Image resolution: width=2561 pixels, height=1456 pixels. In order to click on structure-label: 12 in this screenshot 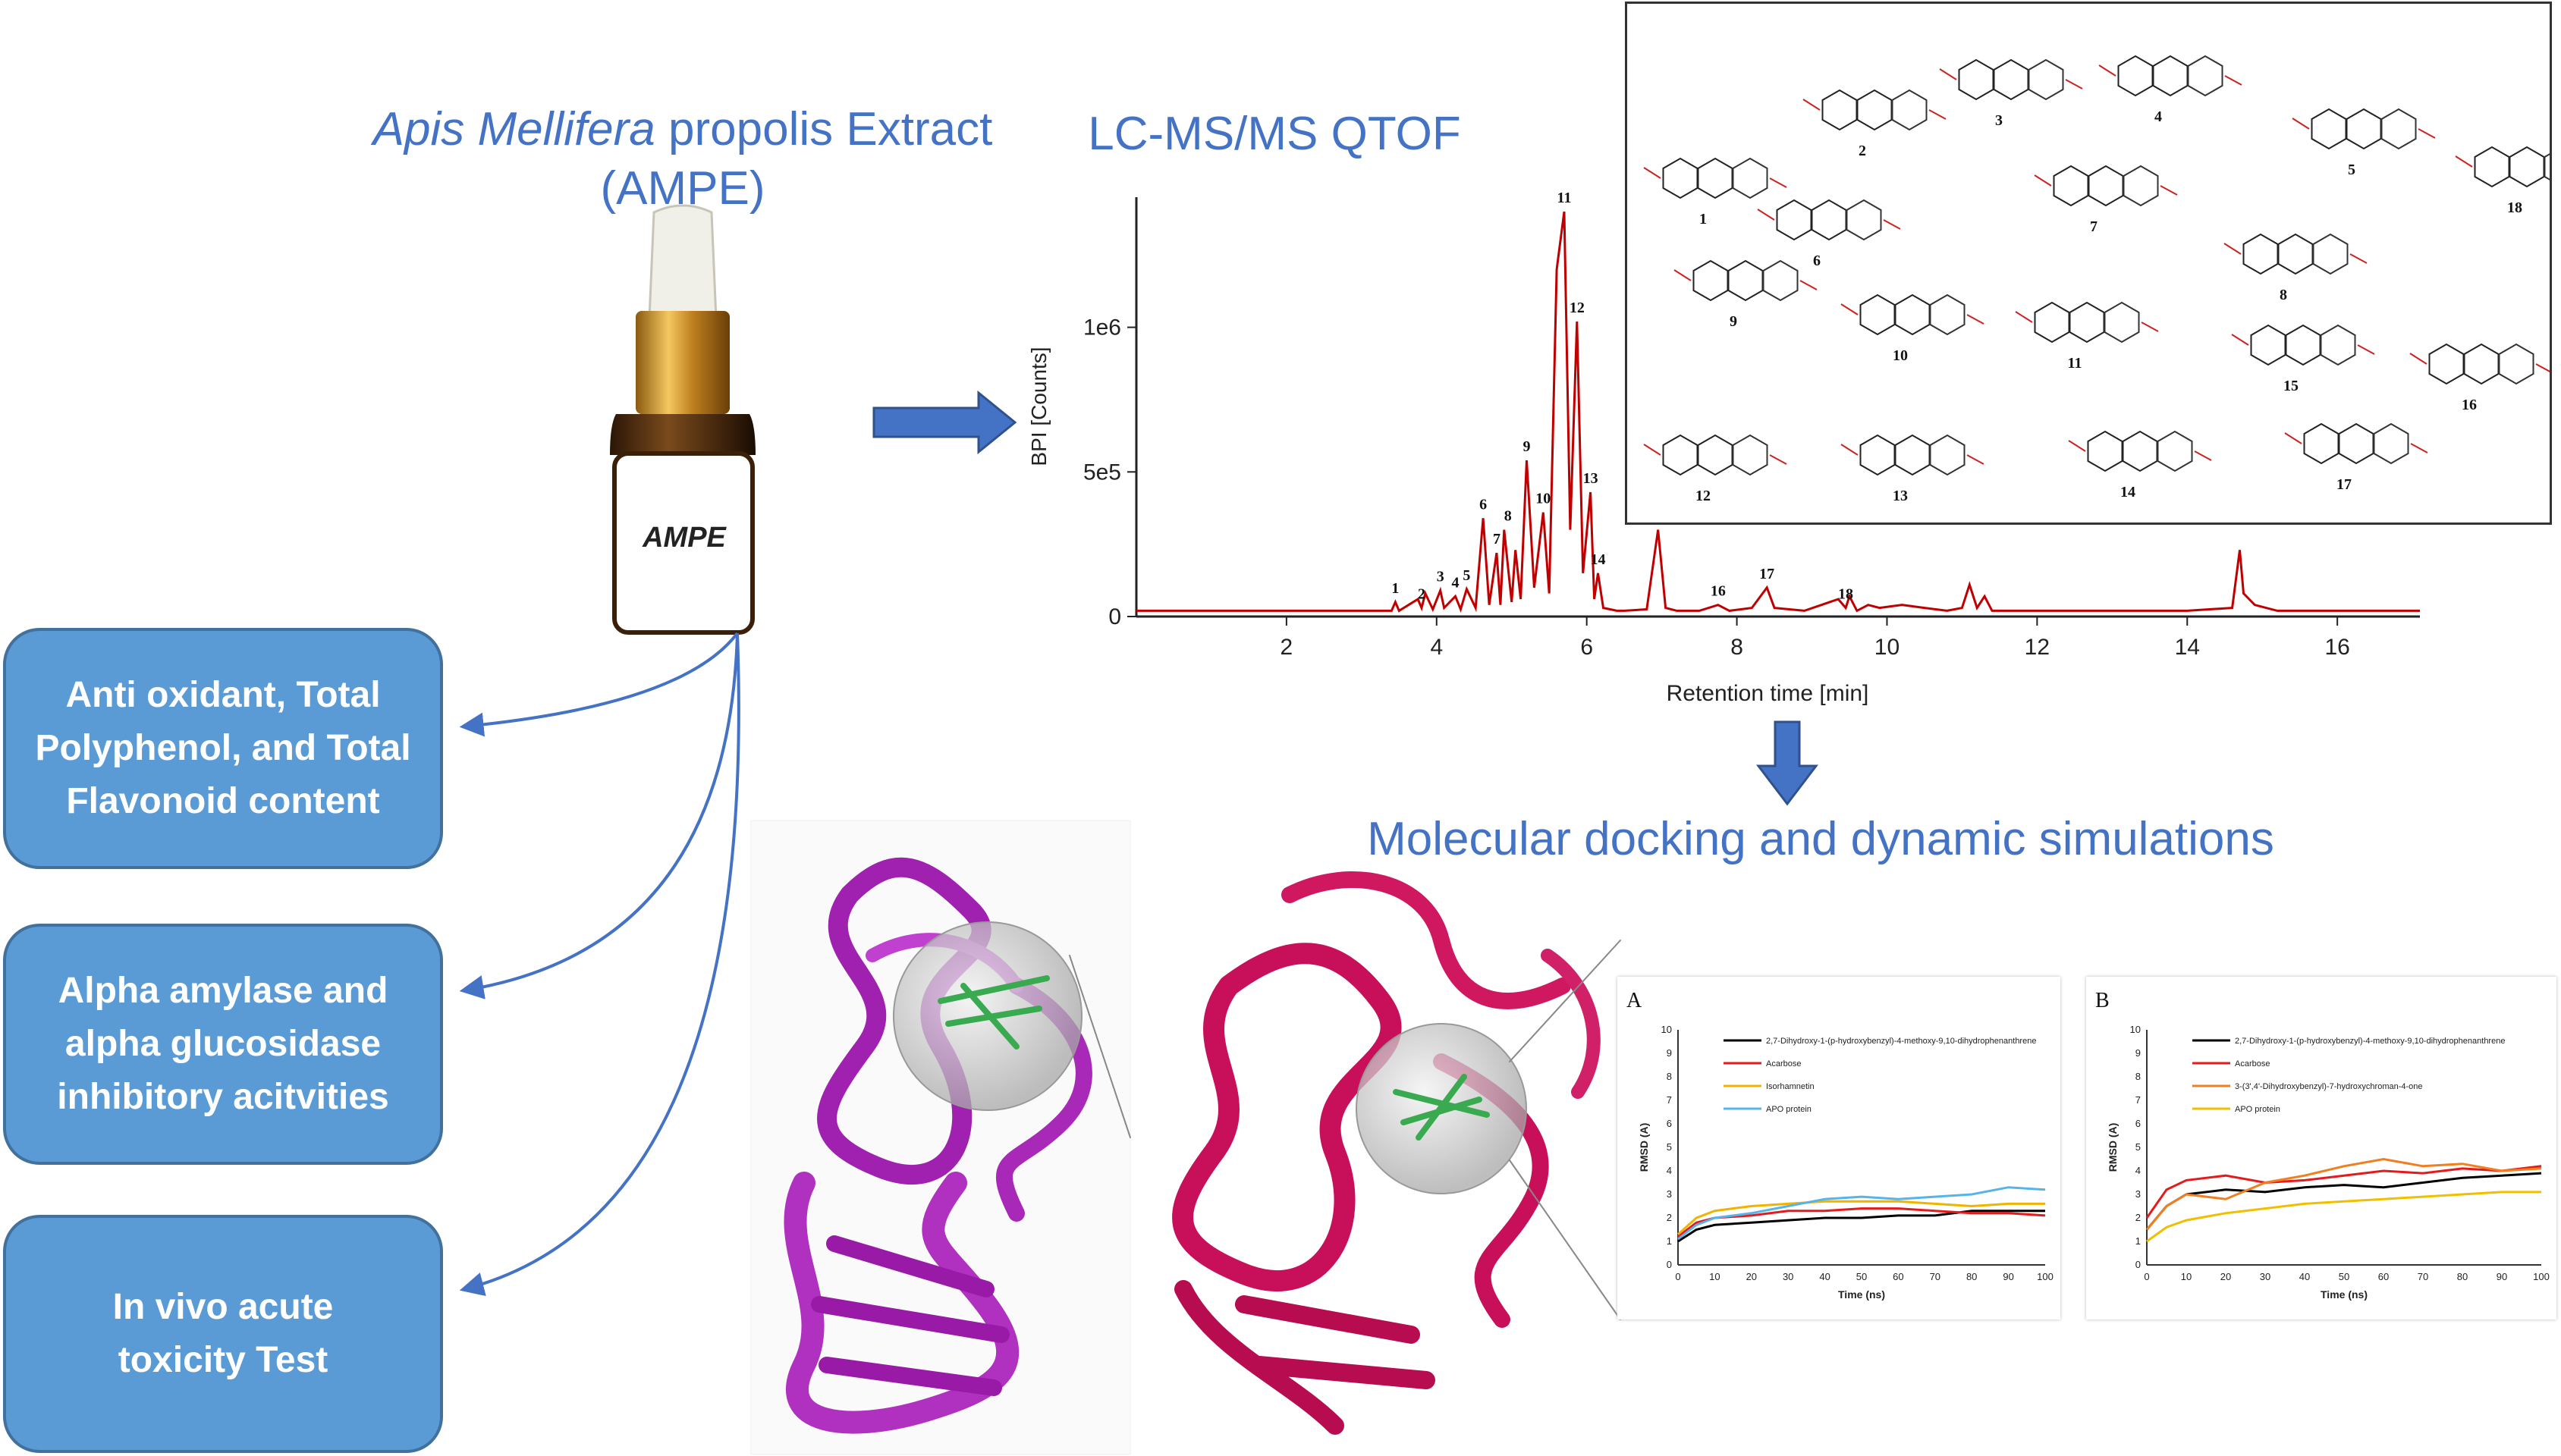, I will do `click(1703, 496)`.